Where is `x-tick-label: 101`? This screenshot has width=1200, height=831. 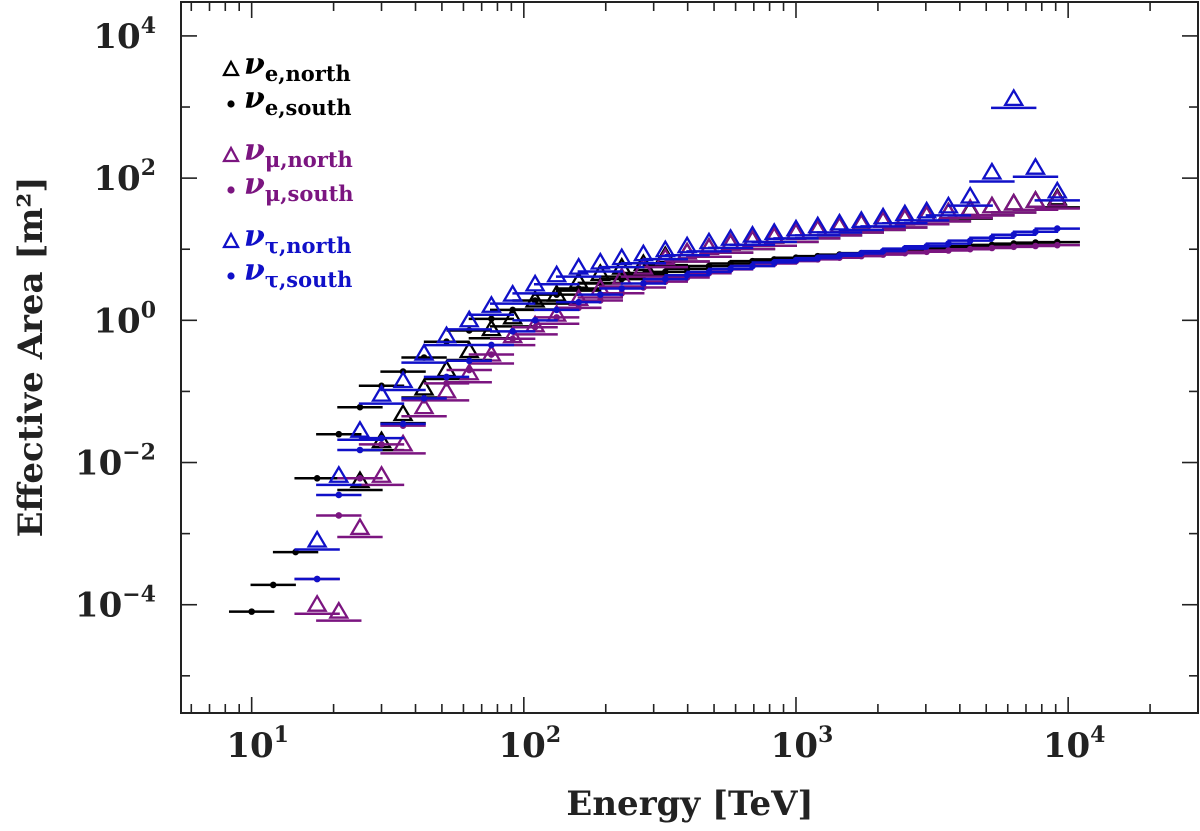 x-tick-label: 101 is located at coordinates (257, 744).